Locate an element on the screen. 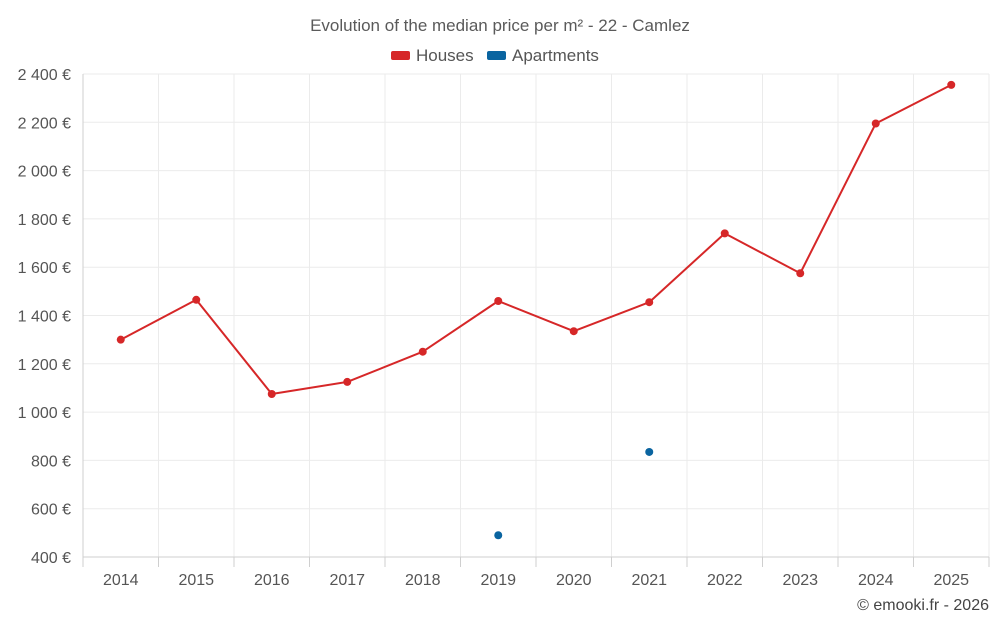  x-tick-label: 2015 is located at coordinates (196, 580).